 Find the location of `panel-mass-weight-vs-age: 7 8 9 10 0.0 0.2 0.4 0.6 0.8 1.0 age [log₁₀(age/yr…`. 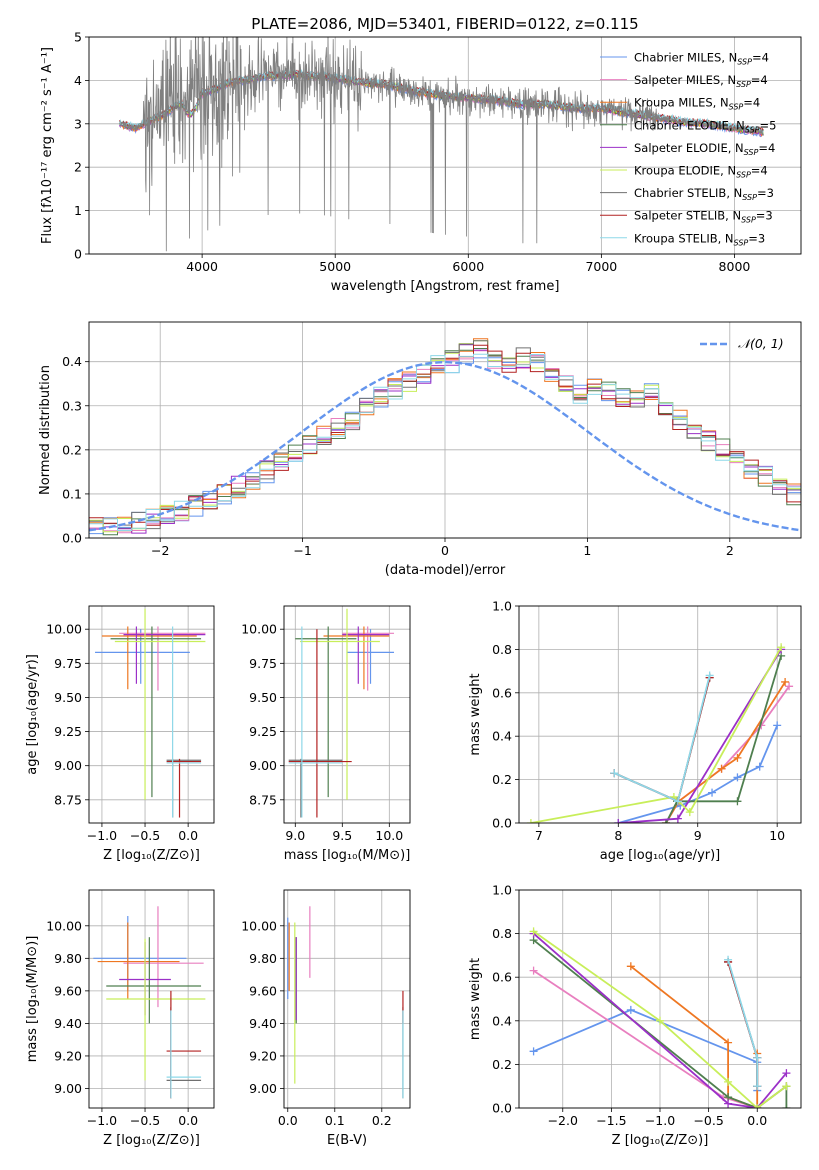

panel-mass-weight-vs-age: 7 8 9 10 0.0 0.2 0.4 0.6 0.8 1.0 age [log₁₀(age/yr… is located at coordinates (635, 731).